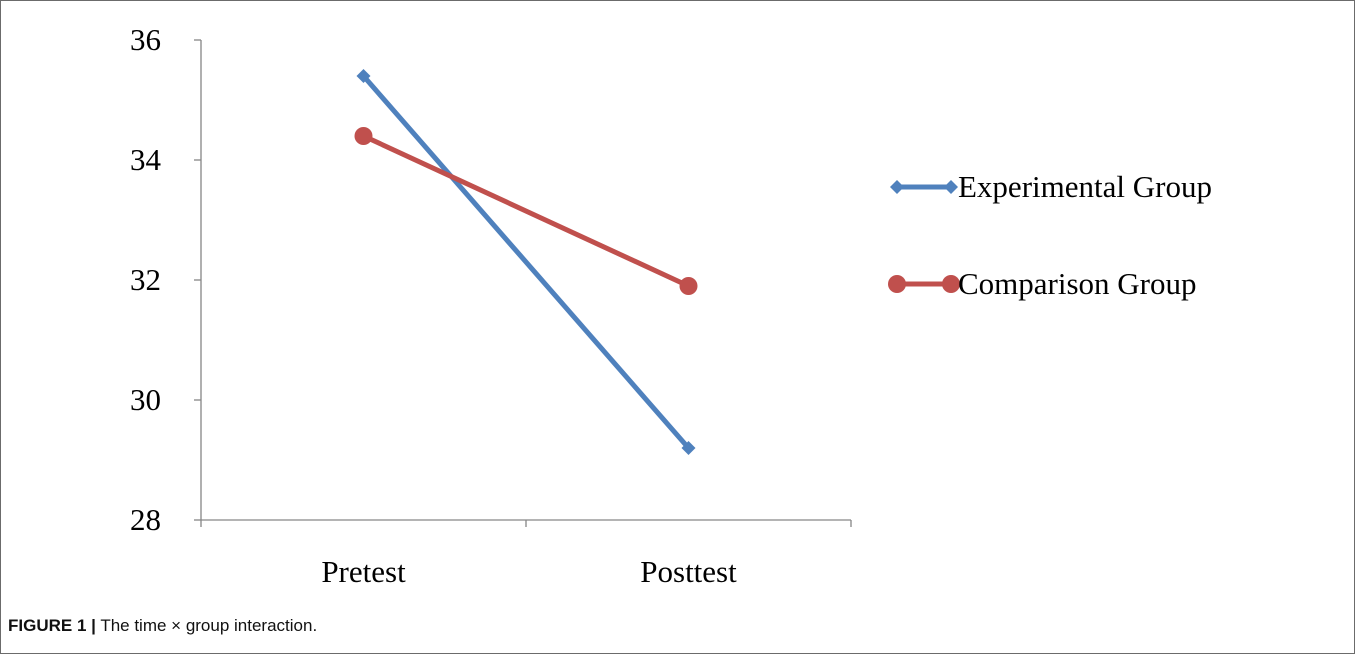 This screenshot has height=654, width=1355. Describe the element at coordinates (1077, 283) in the screenshot. I see `legend-label: Comparison Group` at that location.